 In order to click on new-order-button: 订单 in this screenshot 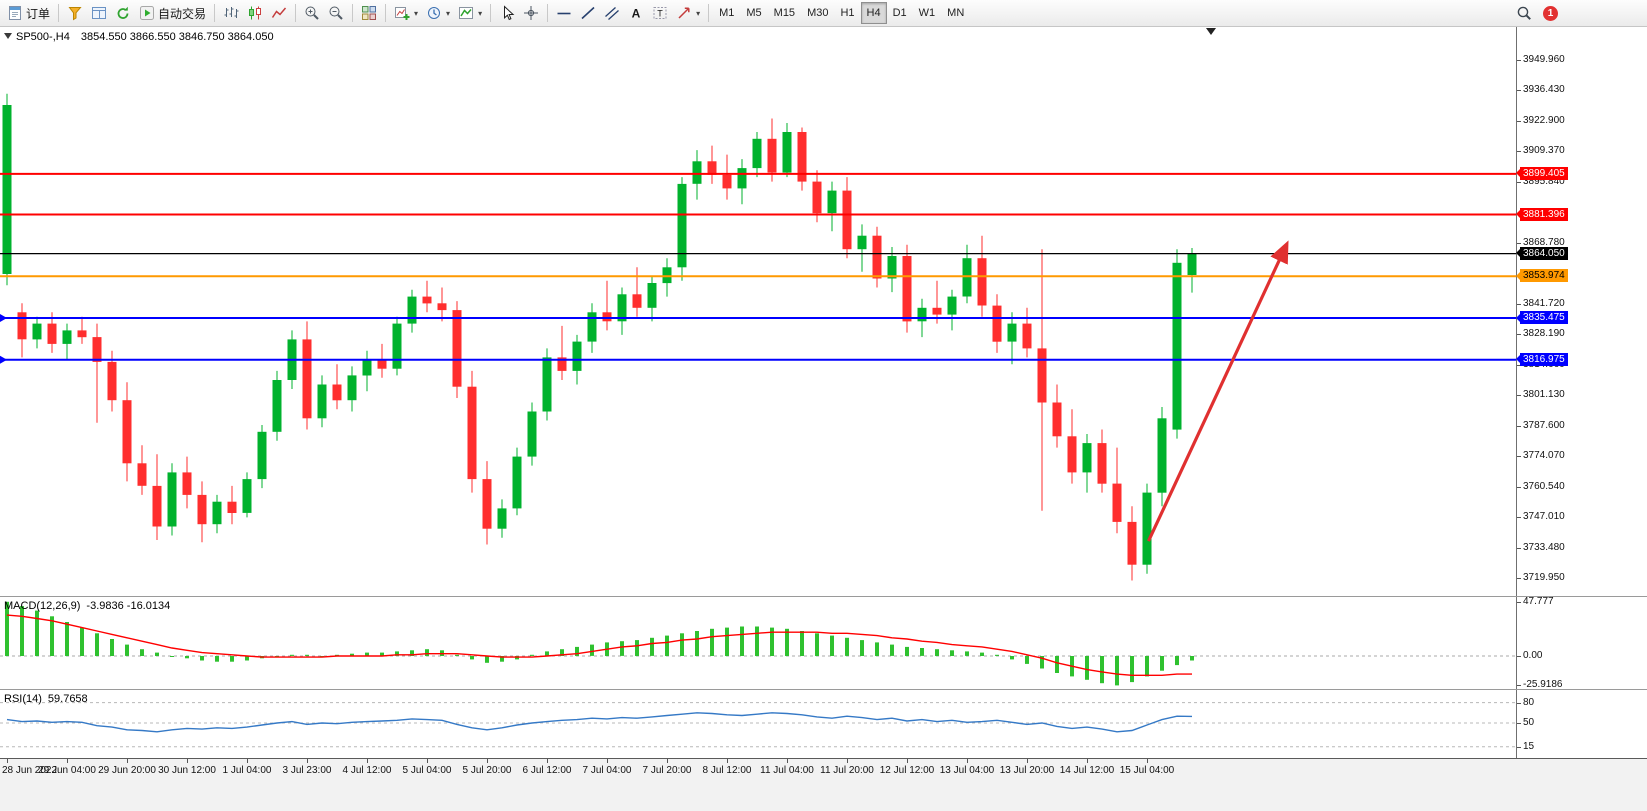, I will do `click(28, 13)`.